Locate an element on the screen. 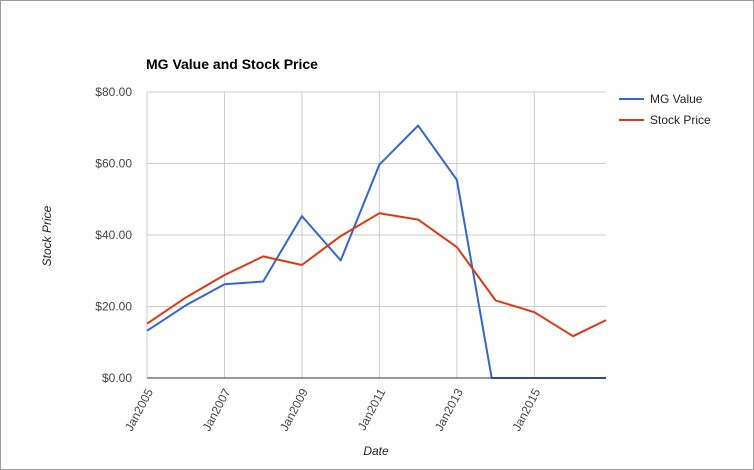 The image size is (754, 470). legend-label: Stock Price is located at coordinates (680, 120).